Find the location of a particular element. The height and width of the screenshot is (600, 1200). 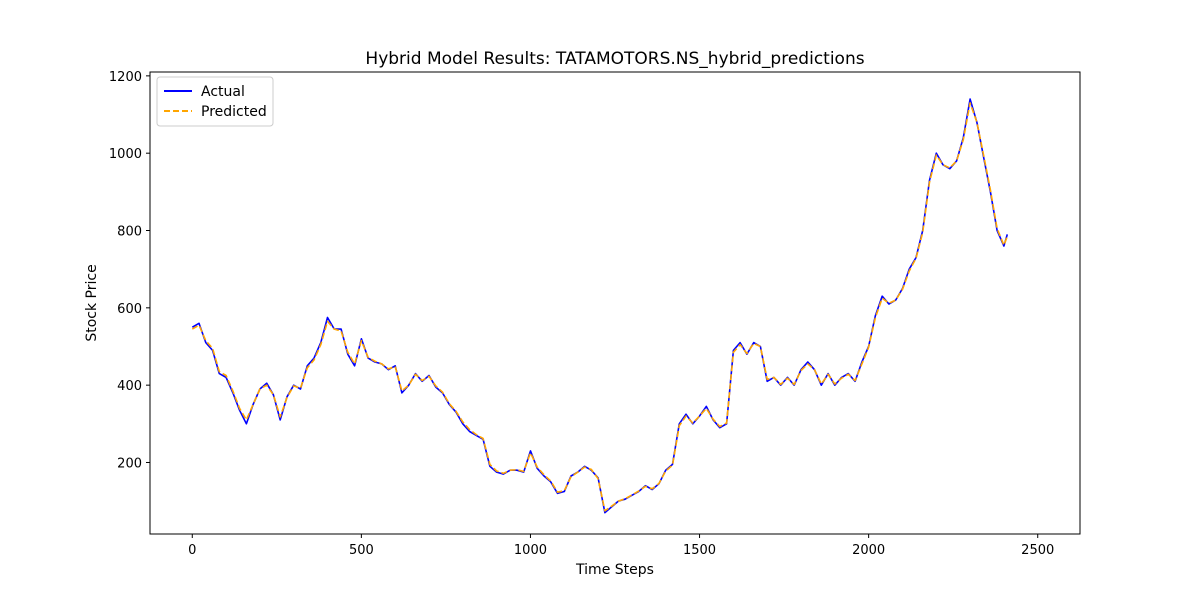

y-tick-label: 1200 is located at coordinates (125, 77).